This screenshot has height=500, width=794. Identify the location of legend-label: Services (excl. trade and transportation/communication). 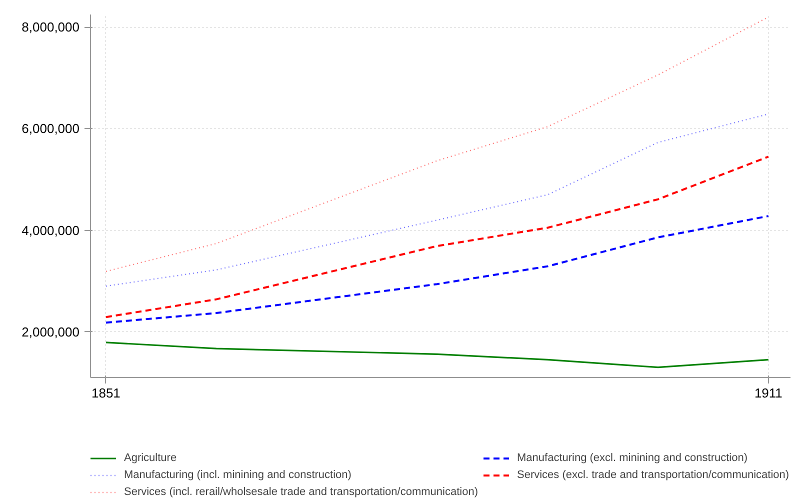
(653, 475).